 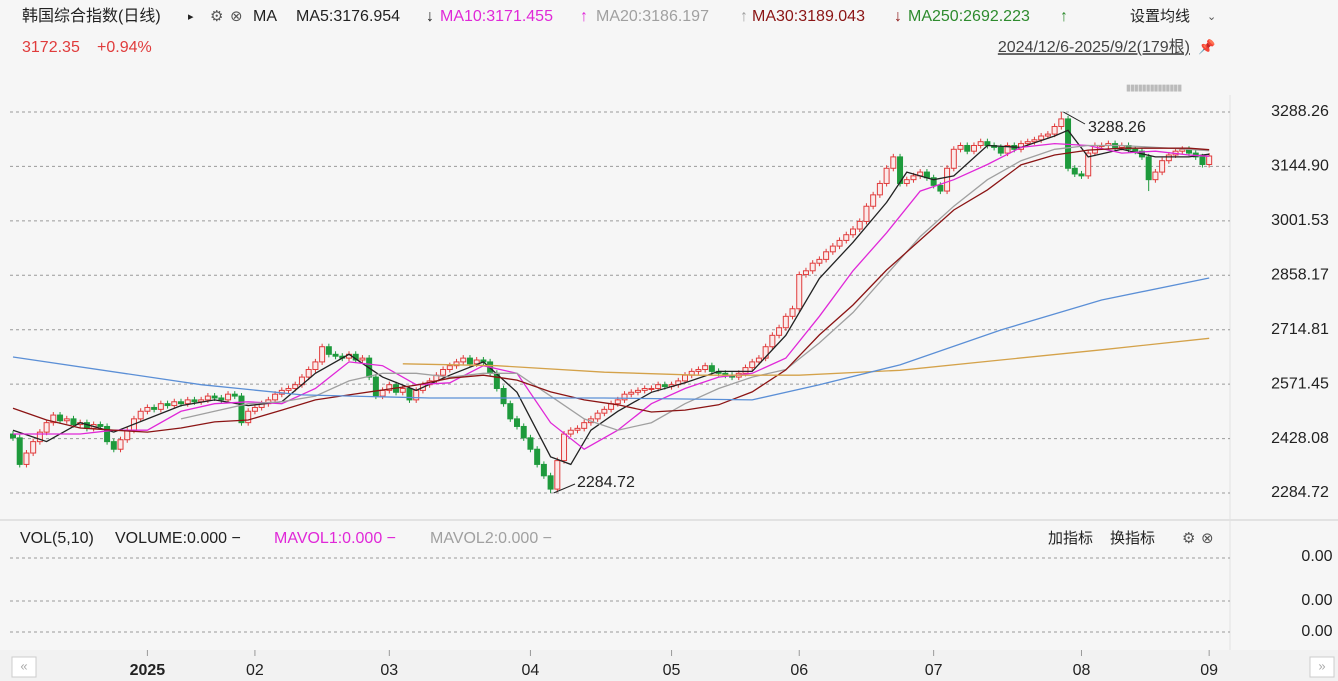 What do you see at coordinates (799, 670) in the screenshot?
I see `x-tick-label: 06` at bounding box center [799, 670].